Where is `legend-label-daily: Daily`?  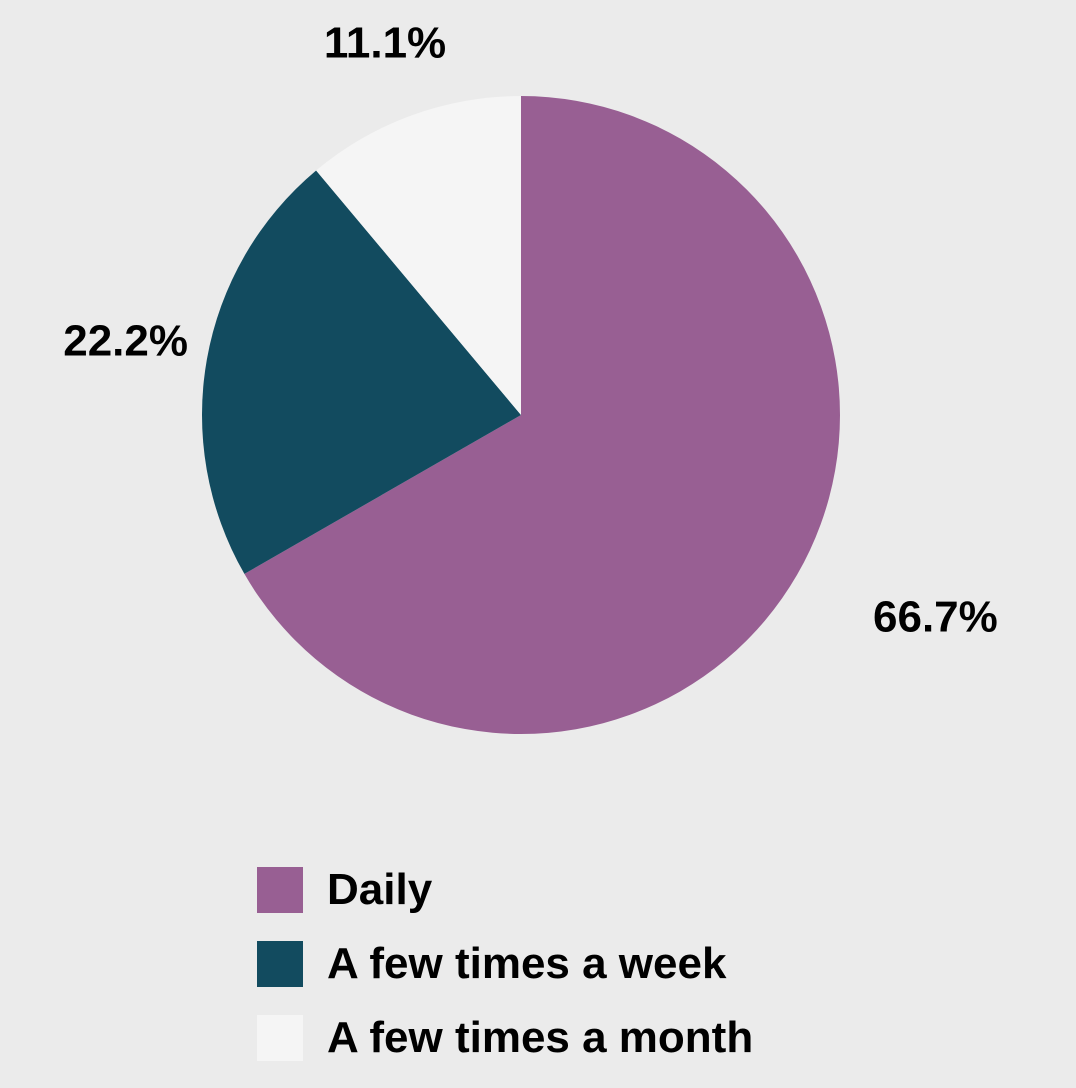
legend-label-daily: Daily is located at coordinates (380, 889).